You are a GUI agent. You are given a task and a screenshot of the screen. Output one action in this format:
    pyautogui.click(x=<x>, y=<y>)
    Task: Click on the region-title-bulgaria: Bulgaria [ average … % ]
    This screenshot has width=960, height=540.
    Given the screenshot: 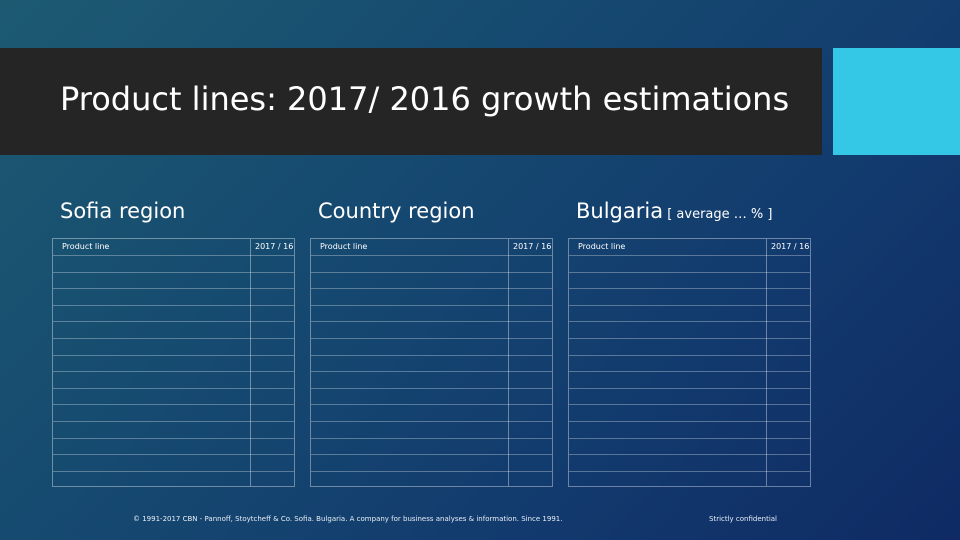 What is the action you would take?
    pyautogui.click(x=674, y=211)
    